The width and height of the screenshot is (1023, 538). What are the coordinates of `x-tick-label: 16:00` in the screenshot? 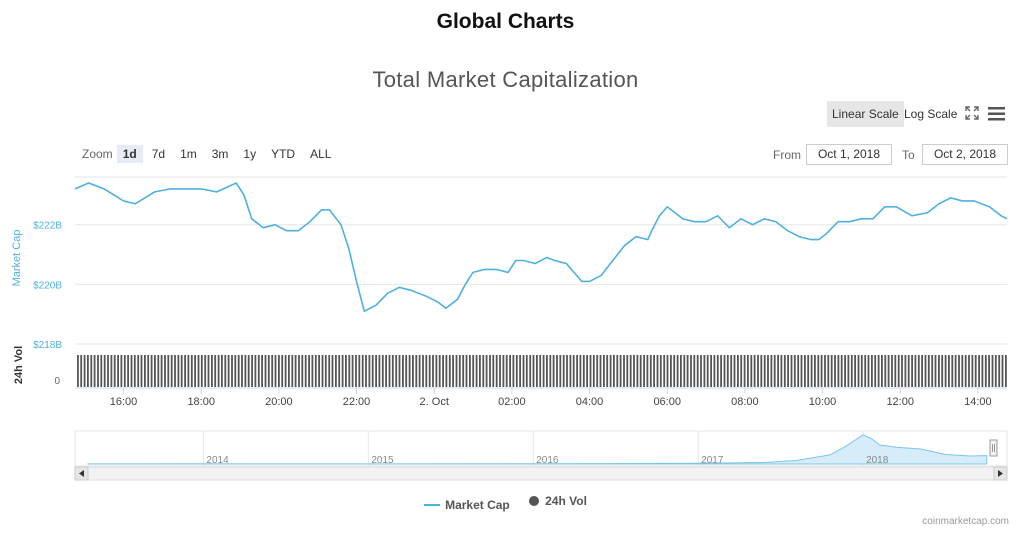 It's located at (124, 402).